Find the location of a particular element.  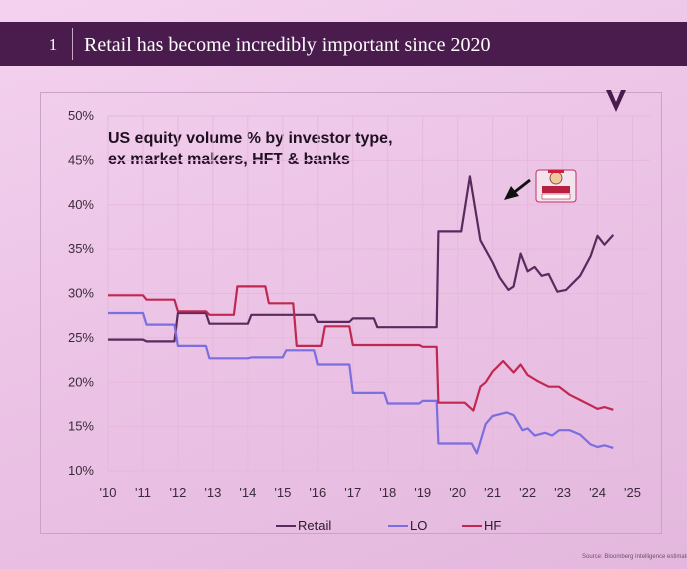

x-tick-label: '21 is located at coordinates (492, 492).